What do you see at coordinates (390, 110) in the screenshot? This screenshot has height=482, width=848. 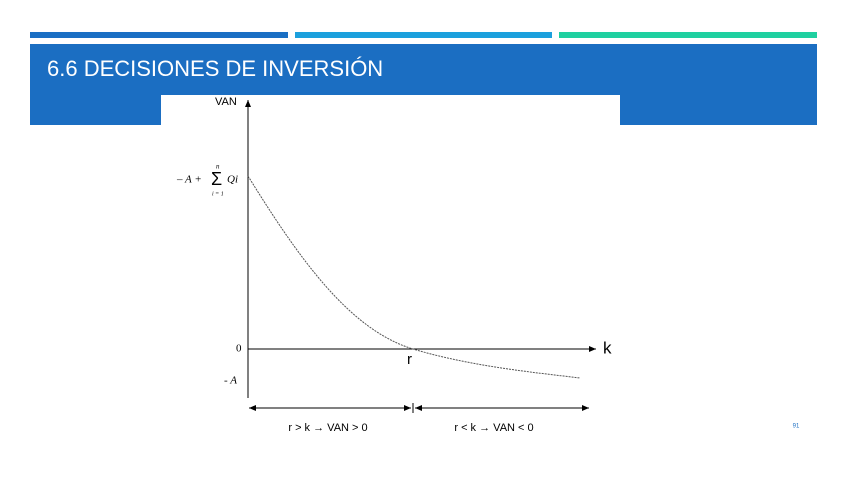 I see `diagram-background` at bounding box center [390, 110].